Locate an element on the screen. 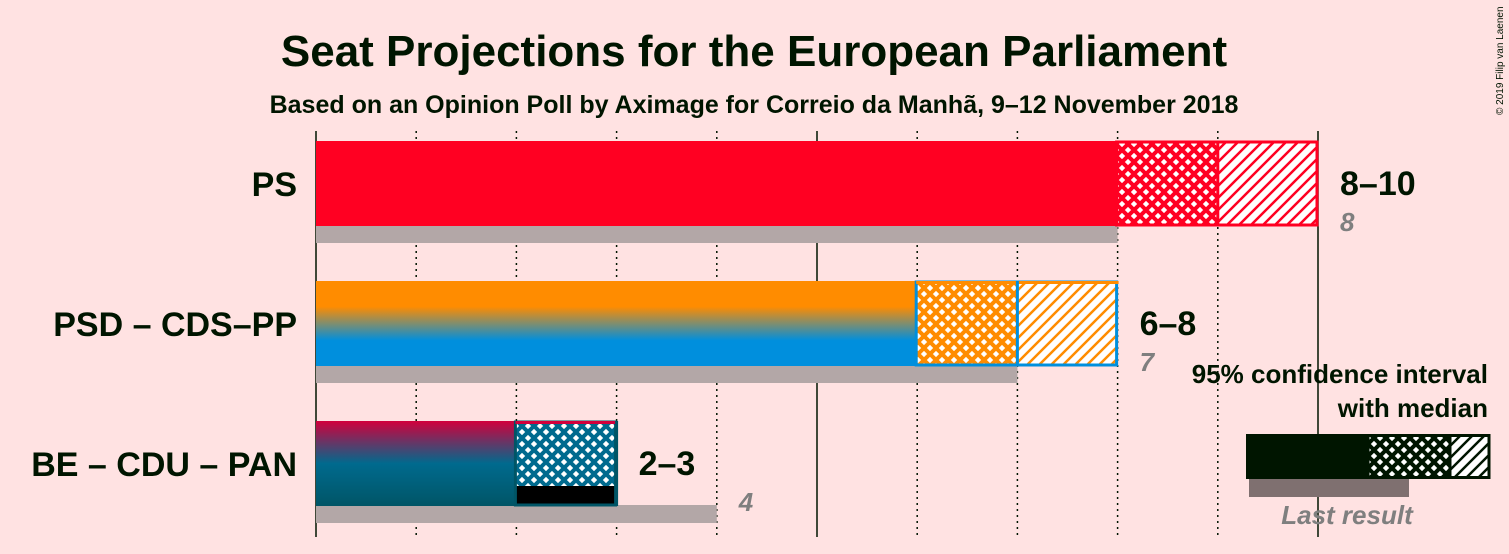 This screenshot has width=1509, height=554. party-label: BE – CDU – PAN is located at coordinates (164, 465).